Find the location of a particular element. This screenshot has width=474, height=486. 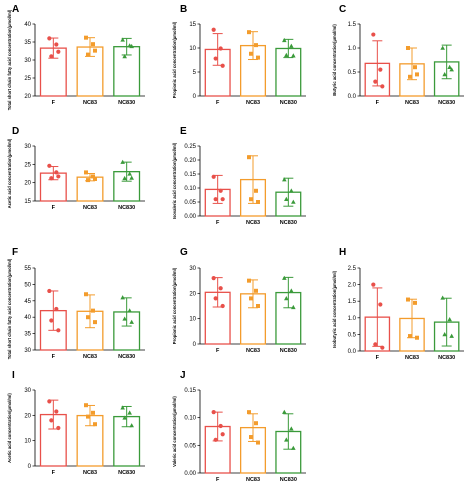

panel-letter: B is located at coordinates (183, 9).